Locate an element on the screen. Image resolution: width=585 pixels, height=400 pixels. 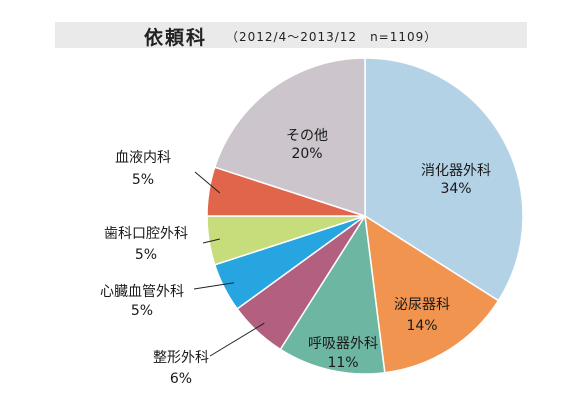
slice-value-label: 6% is located at coordinates (181, 379).